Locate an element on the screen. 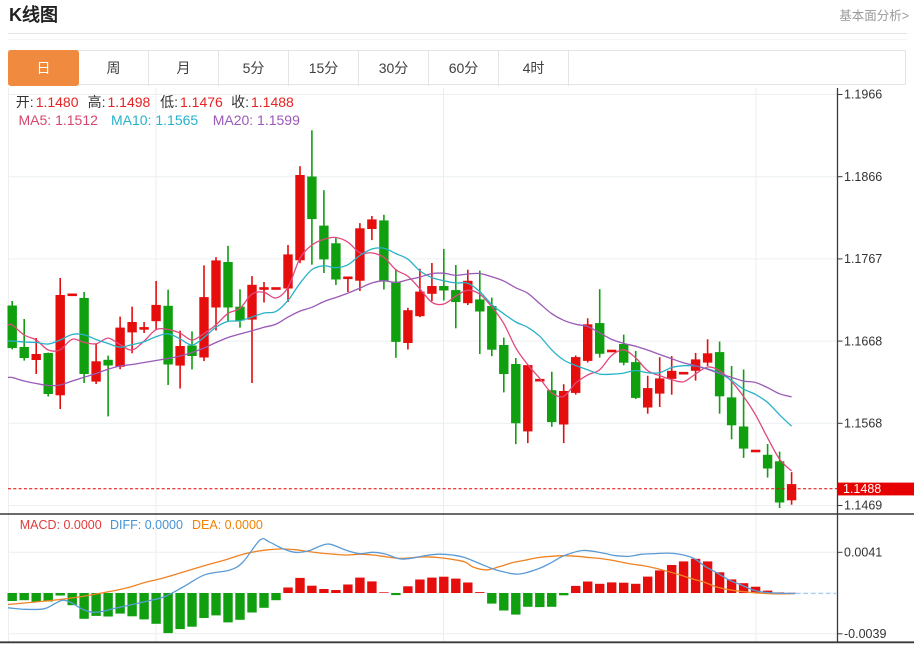  svg-text: 1.1866 is located at coordinates (863, 177).